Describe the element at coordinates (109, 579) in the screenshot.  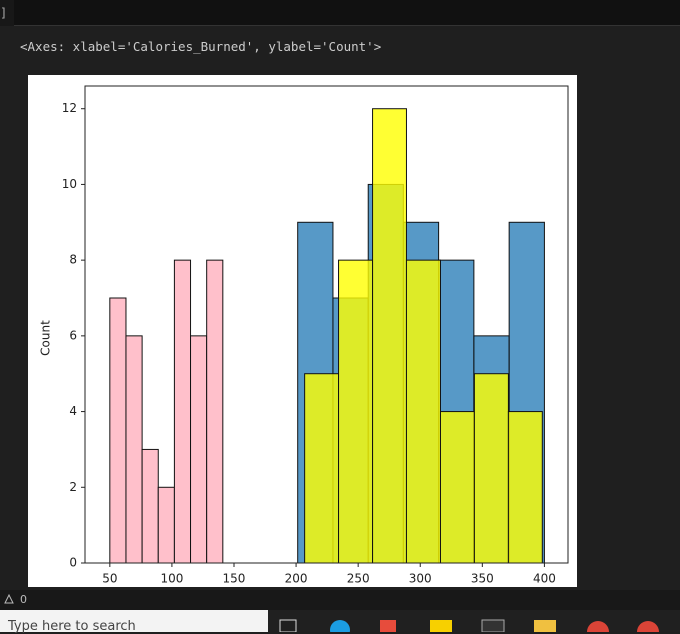
I see `x-tick-label: 50` at that location.